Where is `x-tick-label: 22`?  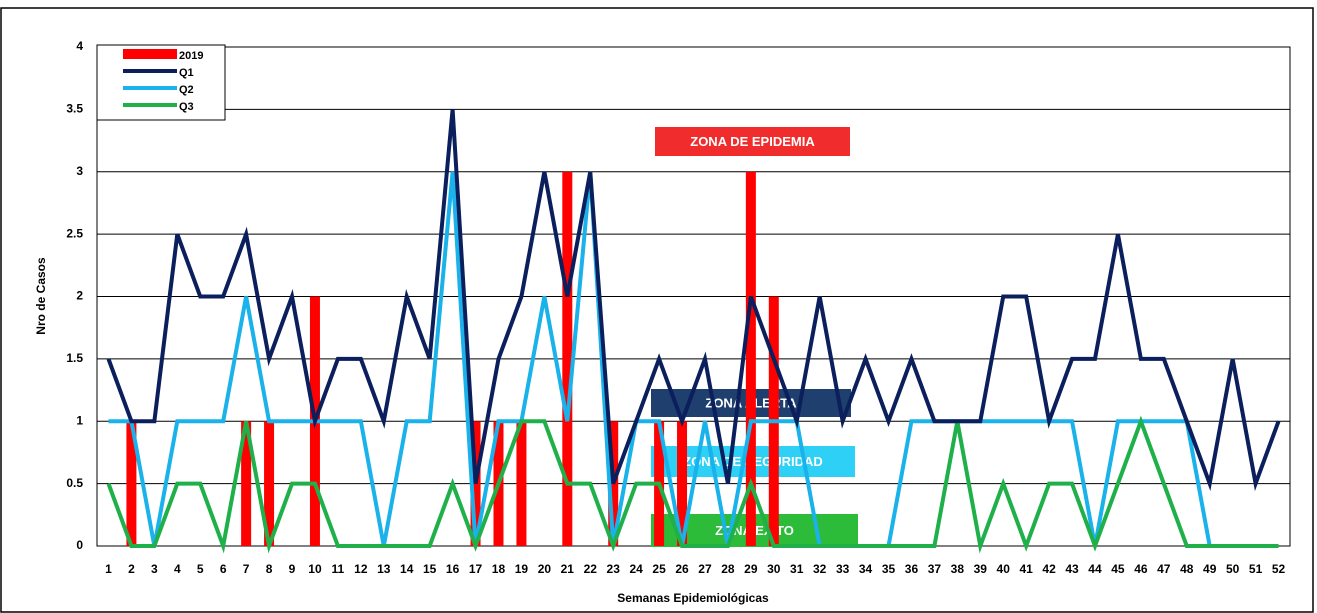
x-tick-label: 22 is located at coordinates (591, 569).